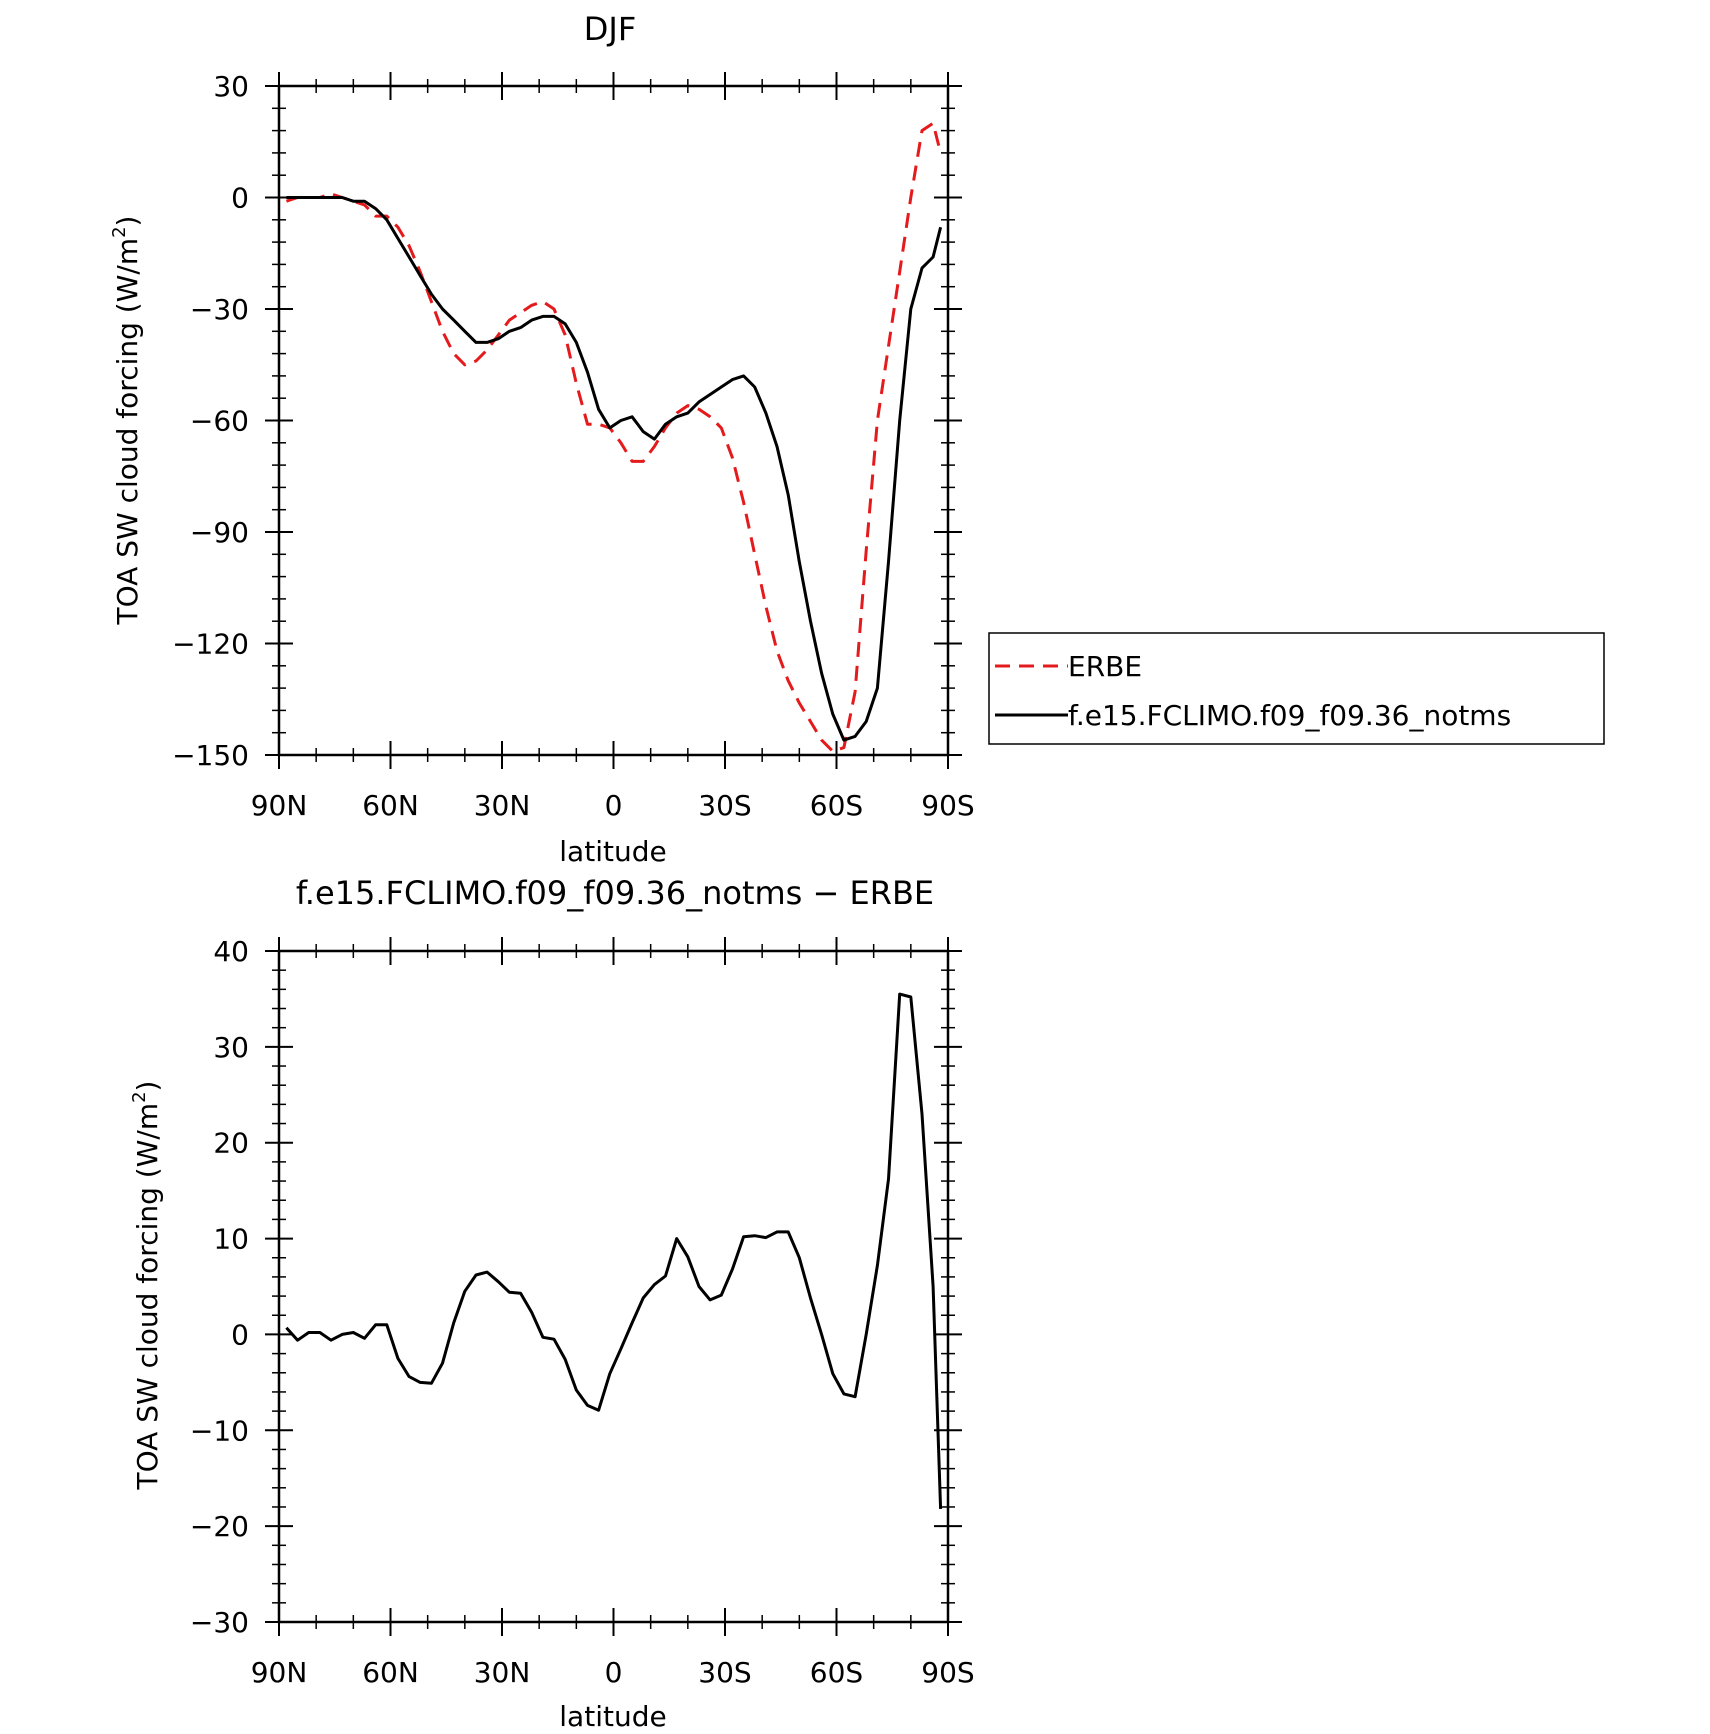 The image size is (1710, 1734). What do you see at coordinates (219, 1526) in the screenshot?
I see `bottom-y-tick-label: −20` at bounding box center [219, 1526].